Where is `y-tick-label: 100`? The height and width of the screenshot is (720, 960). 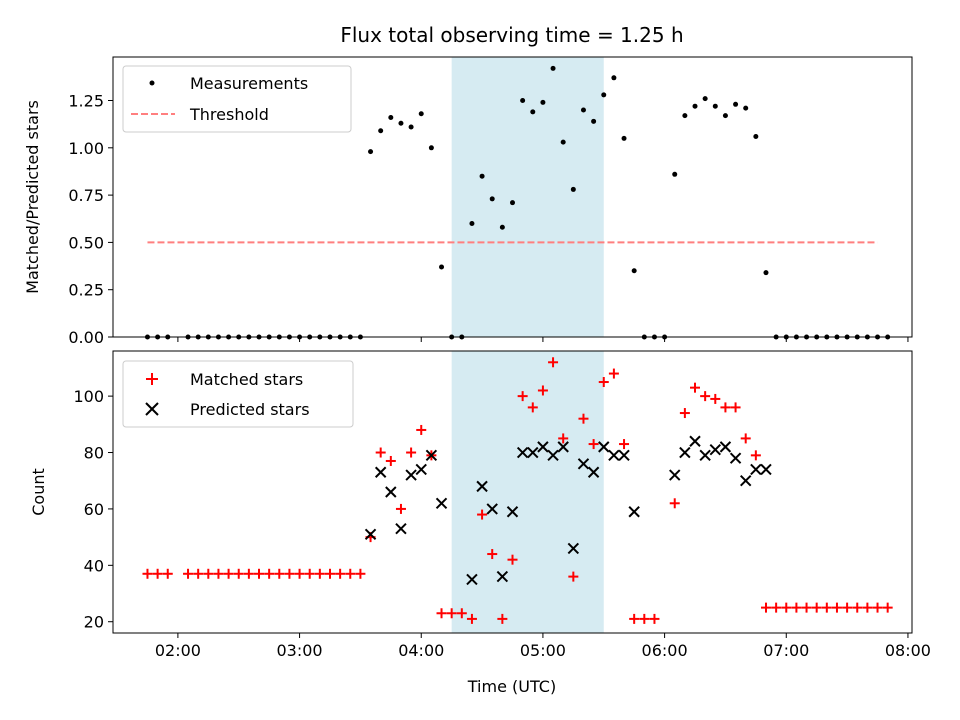 y-tick-label: 100 is located at coordinates (88, 396).